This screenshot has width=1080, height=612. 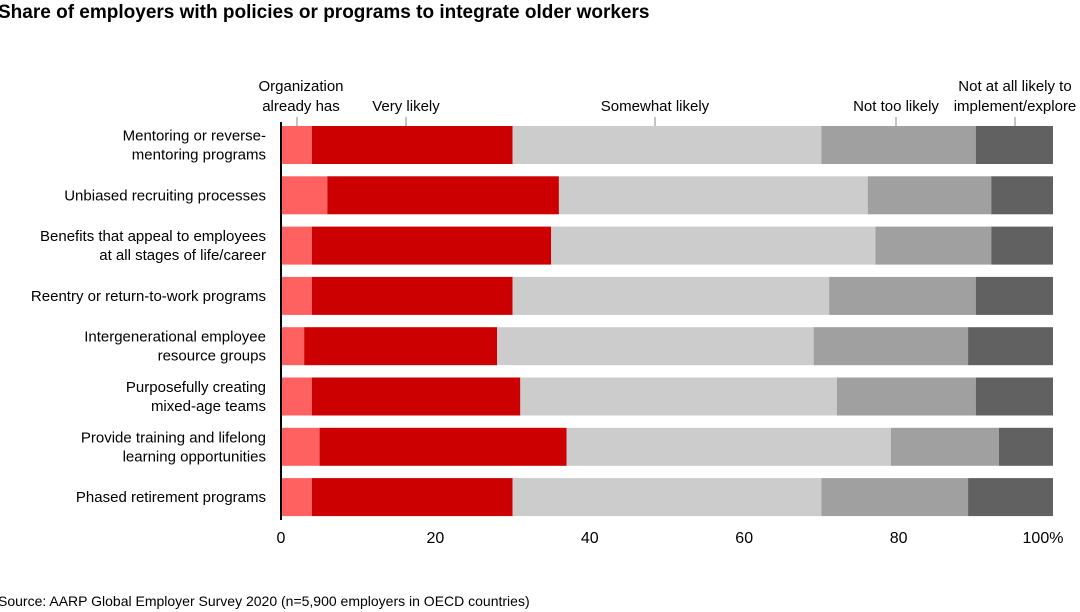 I want to click on x-tick-label: 20, so click(x=436, y=538).